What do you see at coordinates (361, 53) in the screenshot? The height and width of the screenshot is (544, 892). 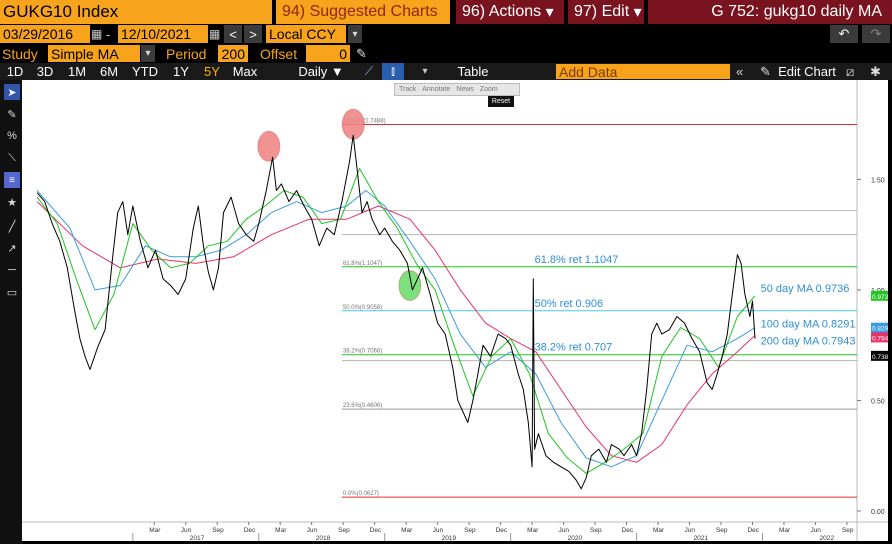 I see `pencil-icon: ✎` at bounding box center [361, 53].